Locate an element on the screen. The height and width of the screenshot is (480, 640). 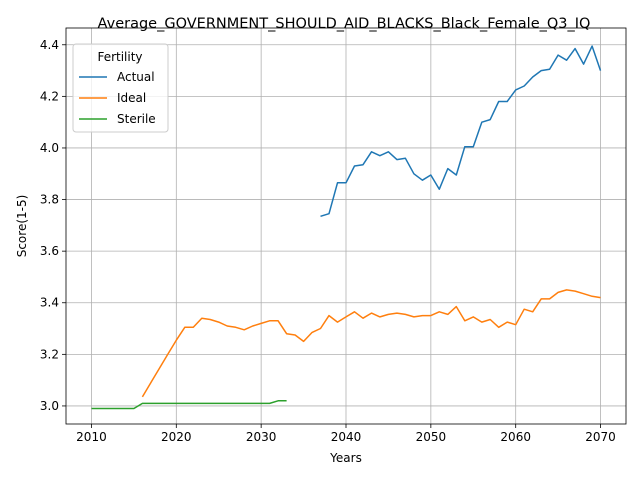
y-axis-ticks: 3.0 3.2 3.4 3.6 3.8 4.0 4.2 4.4 is located at coordinates (53, 225).